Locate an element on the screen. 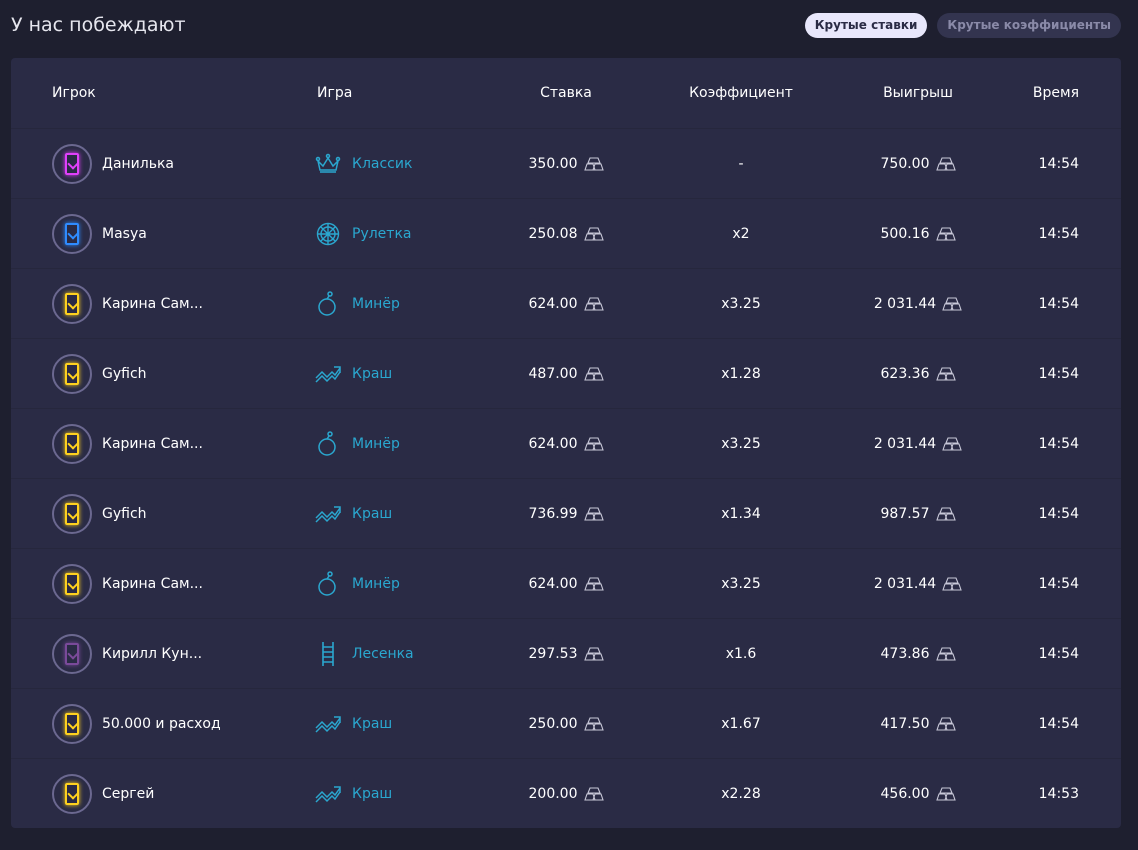 This screenshot has height=850, width=1138. tab-top-bets: Крутые ставки is located at coordinates (866, 25).